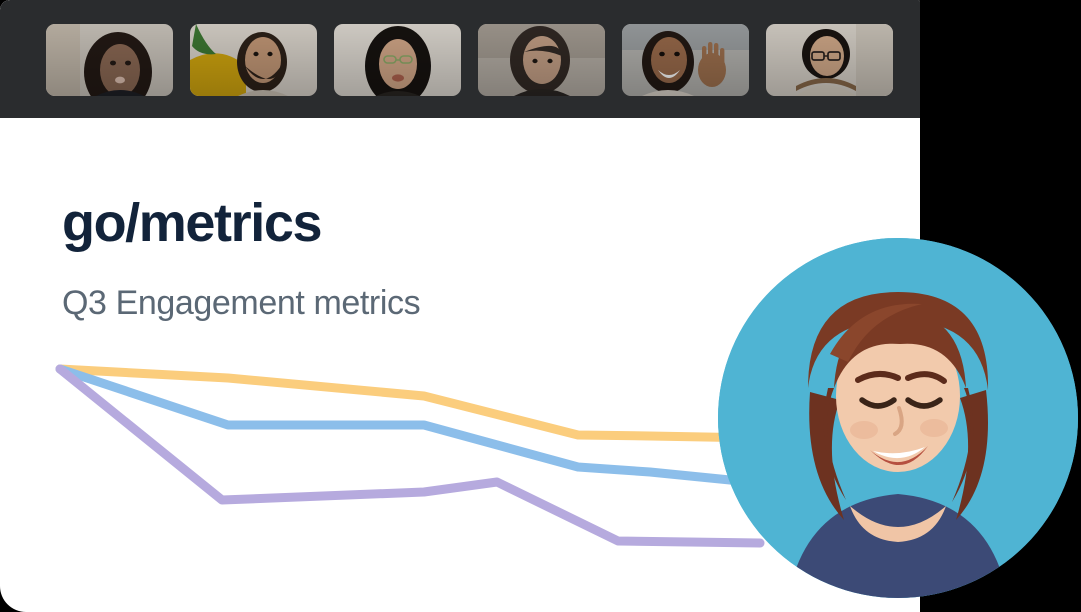 This screenshot has height=612, width=1081. I want to click on presenter-avatar, so click(898, 445).